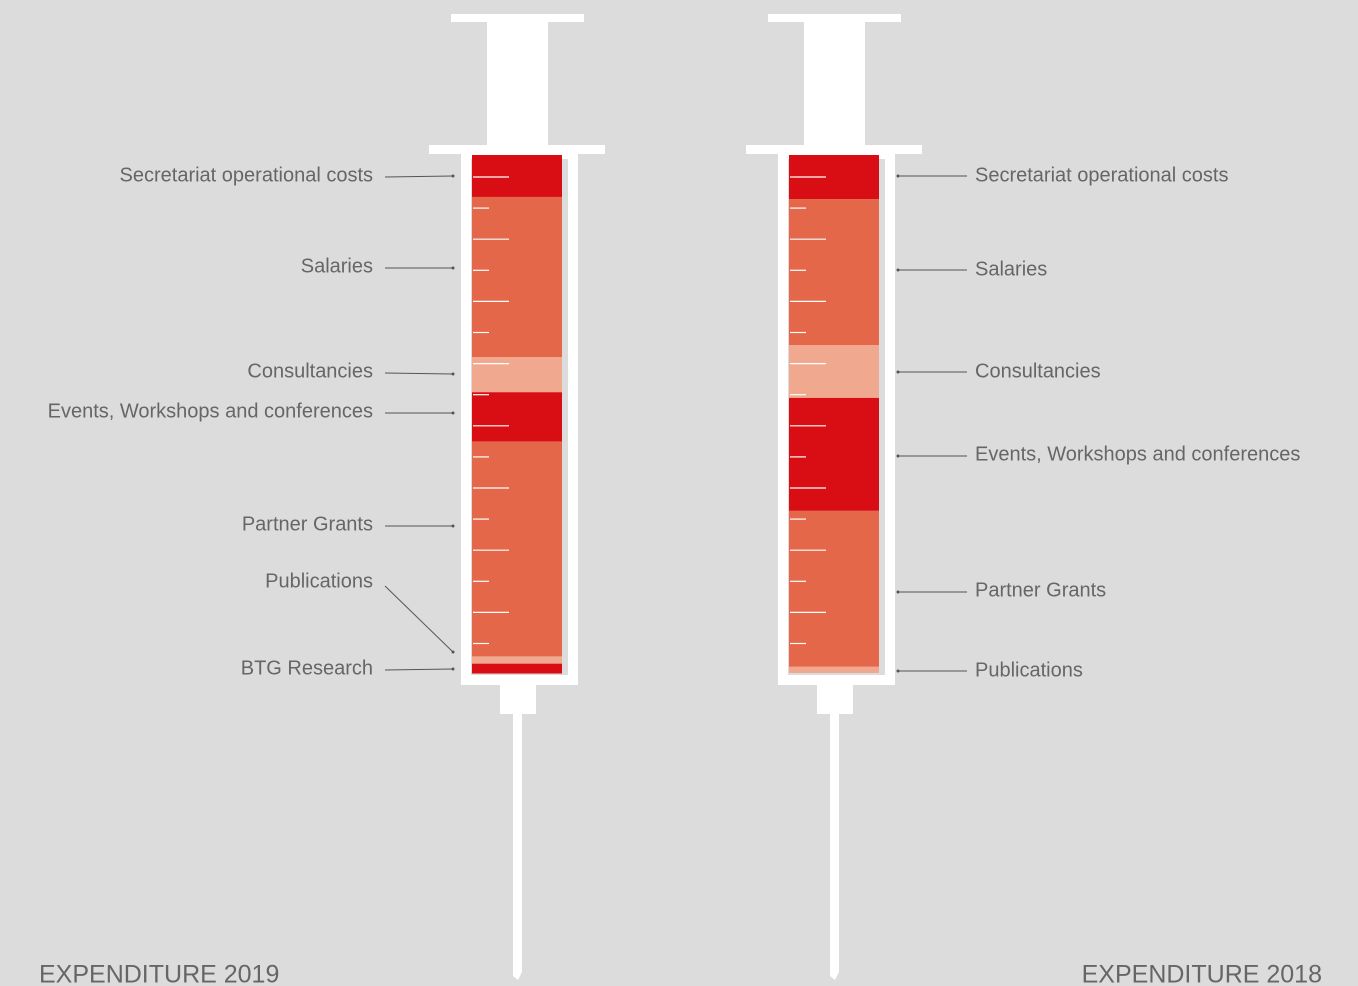  I want to click on chart-title: EXPENDITURE 2019, so click(159, 973).